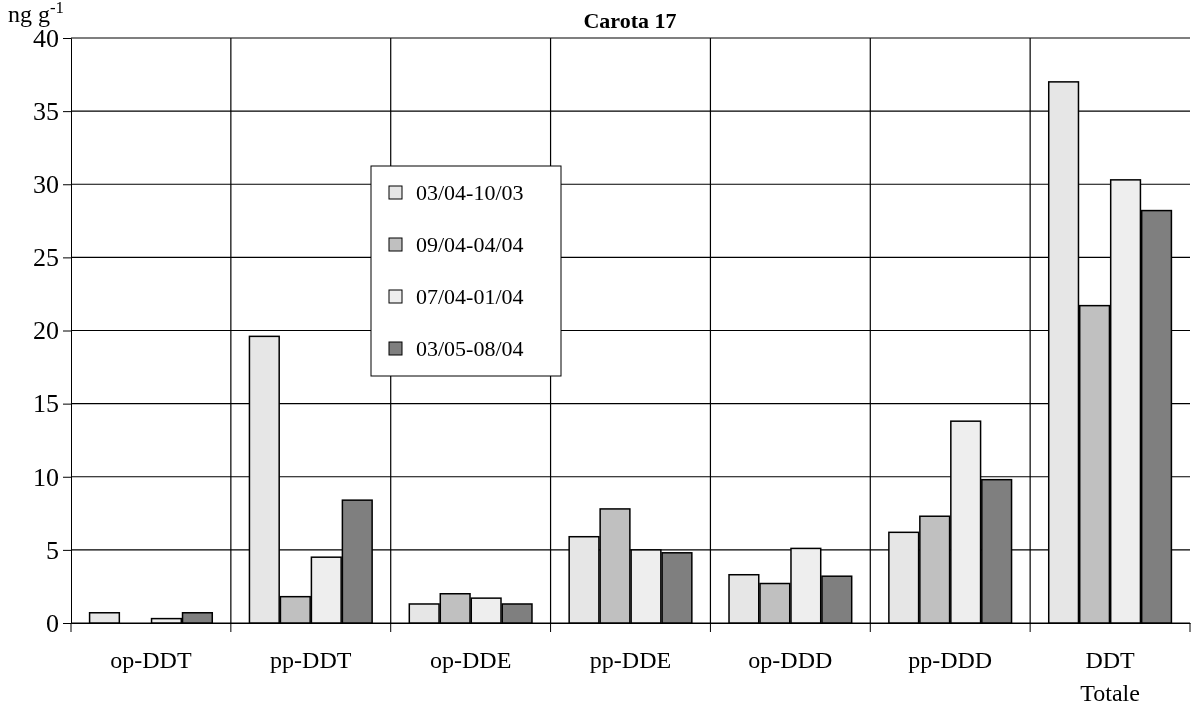  Describe the element at coordinates (470, 348) in the screenshot. I see `legend-label: 03/05-08/04` at that location.